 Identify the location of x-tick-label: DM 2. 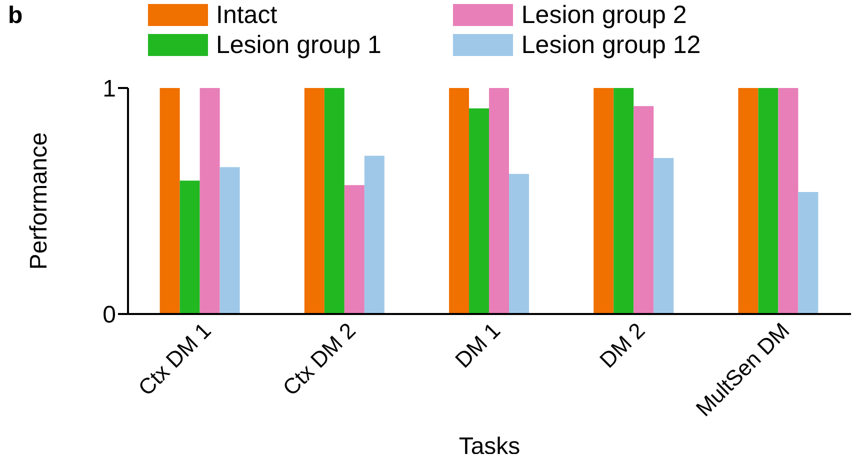
(622, 345).